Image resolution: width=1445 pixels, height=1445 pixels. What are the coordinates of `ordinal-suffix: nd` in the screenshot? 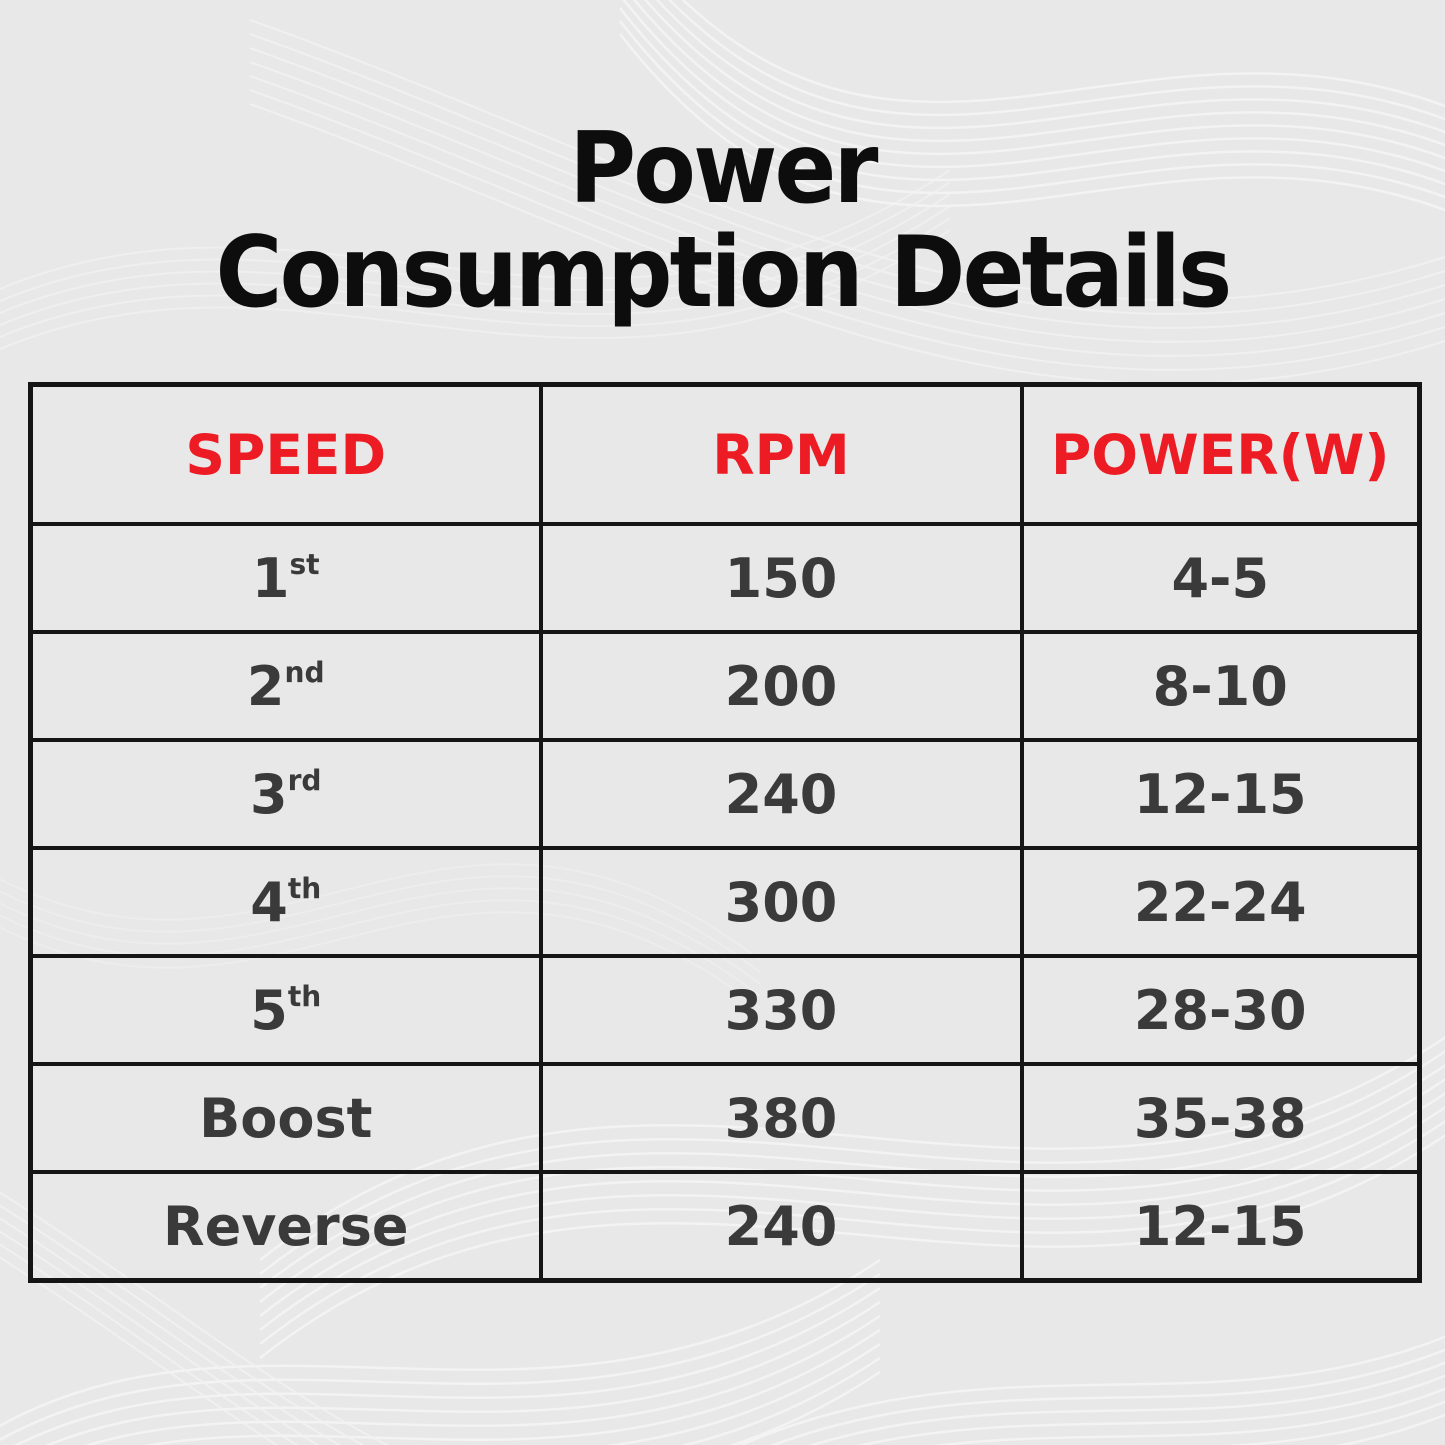 It's located at (304, 673).